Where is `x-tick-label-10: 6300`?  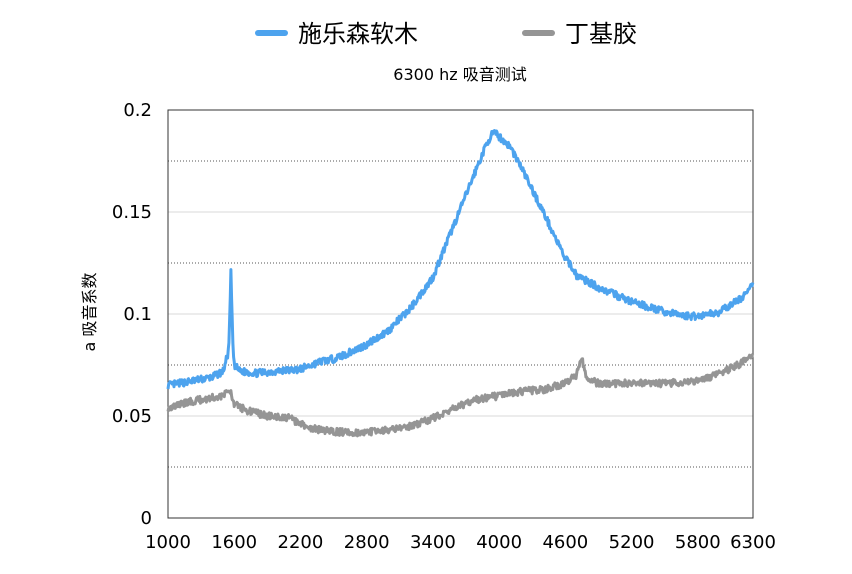 x-tick-label-10: 6300 is located at coordinates (753, 542).